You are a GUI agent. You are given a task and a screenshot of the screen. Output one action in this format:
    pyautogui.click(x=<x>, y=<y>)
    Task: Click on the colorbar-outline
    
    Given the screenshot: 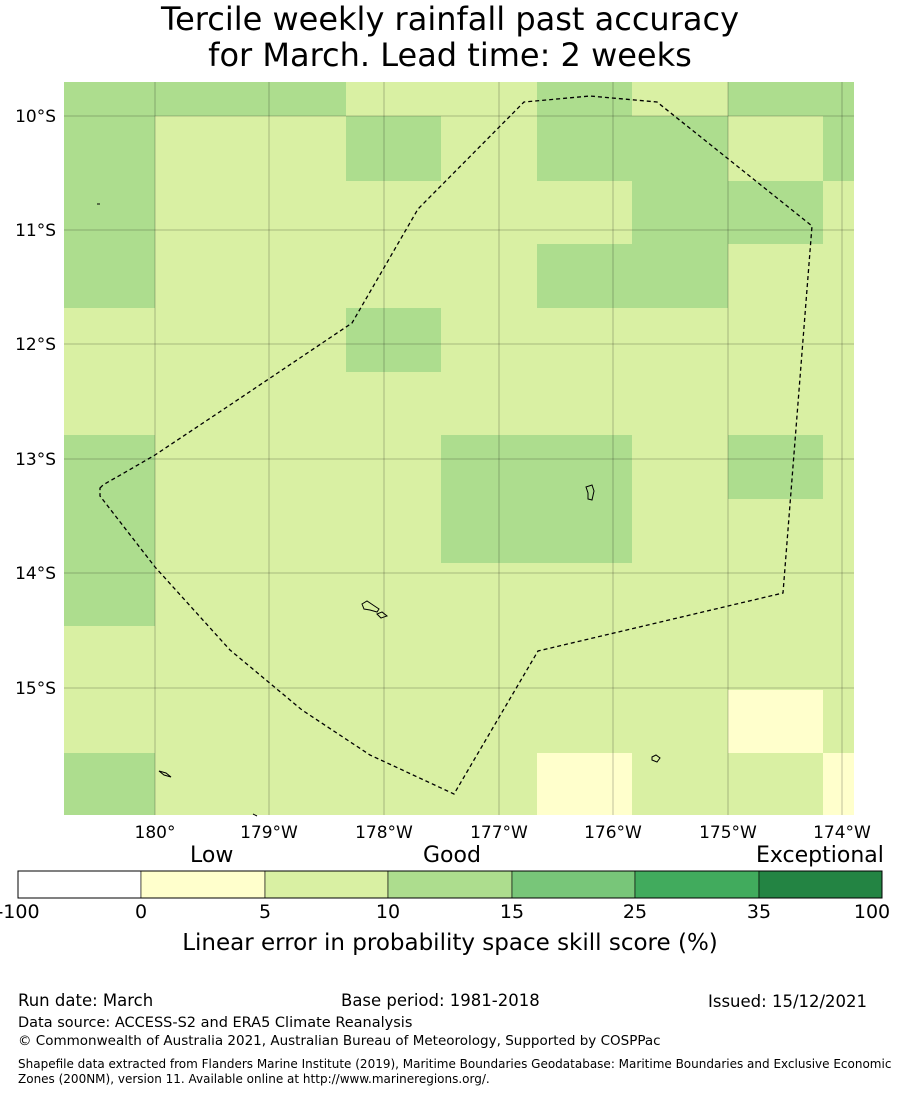 What is the action you would take?
    pyautogui.click(x=450, y=884)
    